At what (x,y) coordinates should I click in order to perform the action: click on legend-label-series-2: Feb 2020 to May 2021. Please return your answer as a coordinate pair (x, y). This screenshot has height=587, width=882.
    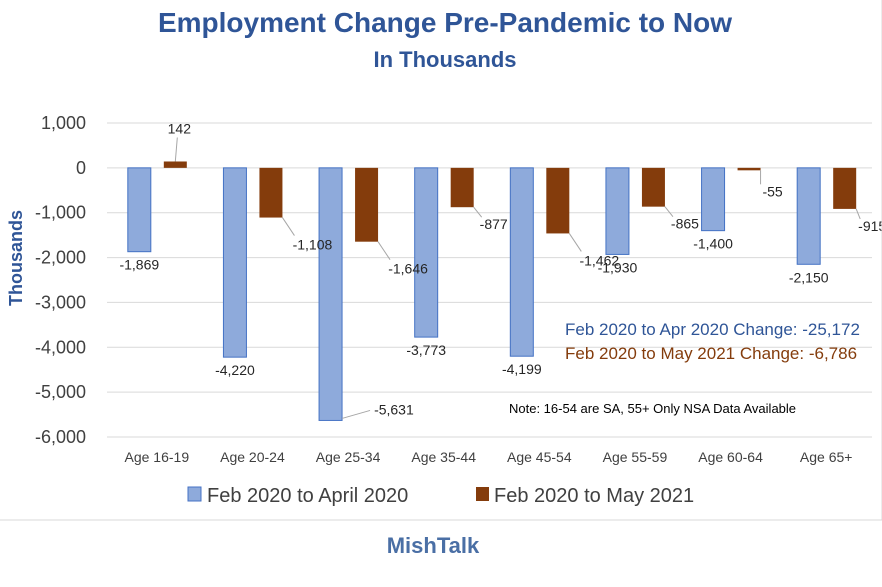
    Looking at the image, I should click on (594, 496).